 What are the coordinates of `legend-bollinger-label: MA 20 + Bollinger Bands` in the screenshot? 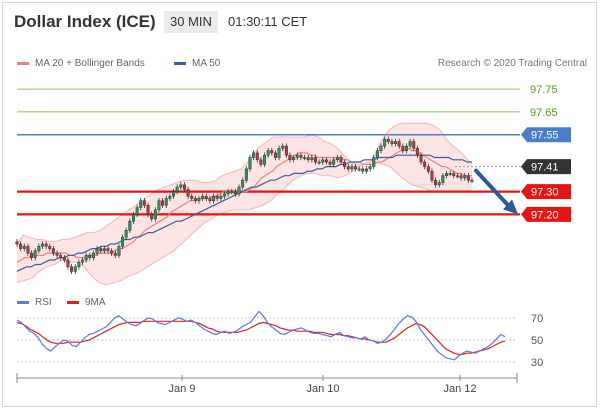 It's located at (90, 63).